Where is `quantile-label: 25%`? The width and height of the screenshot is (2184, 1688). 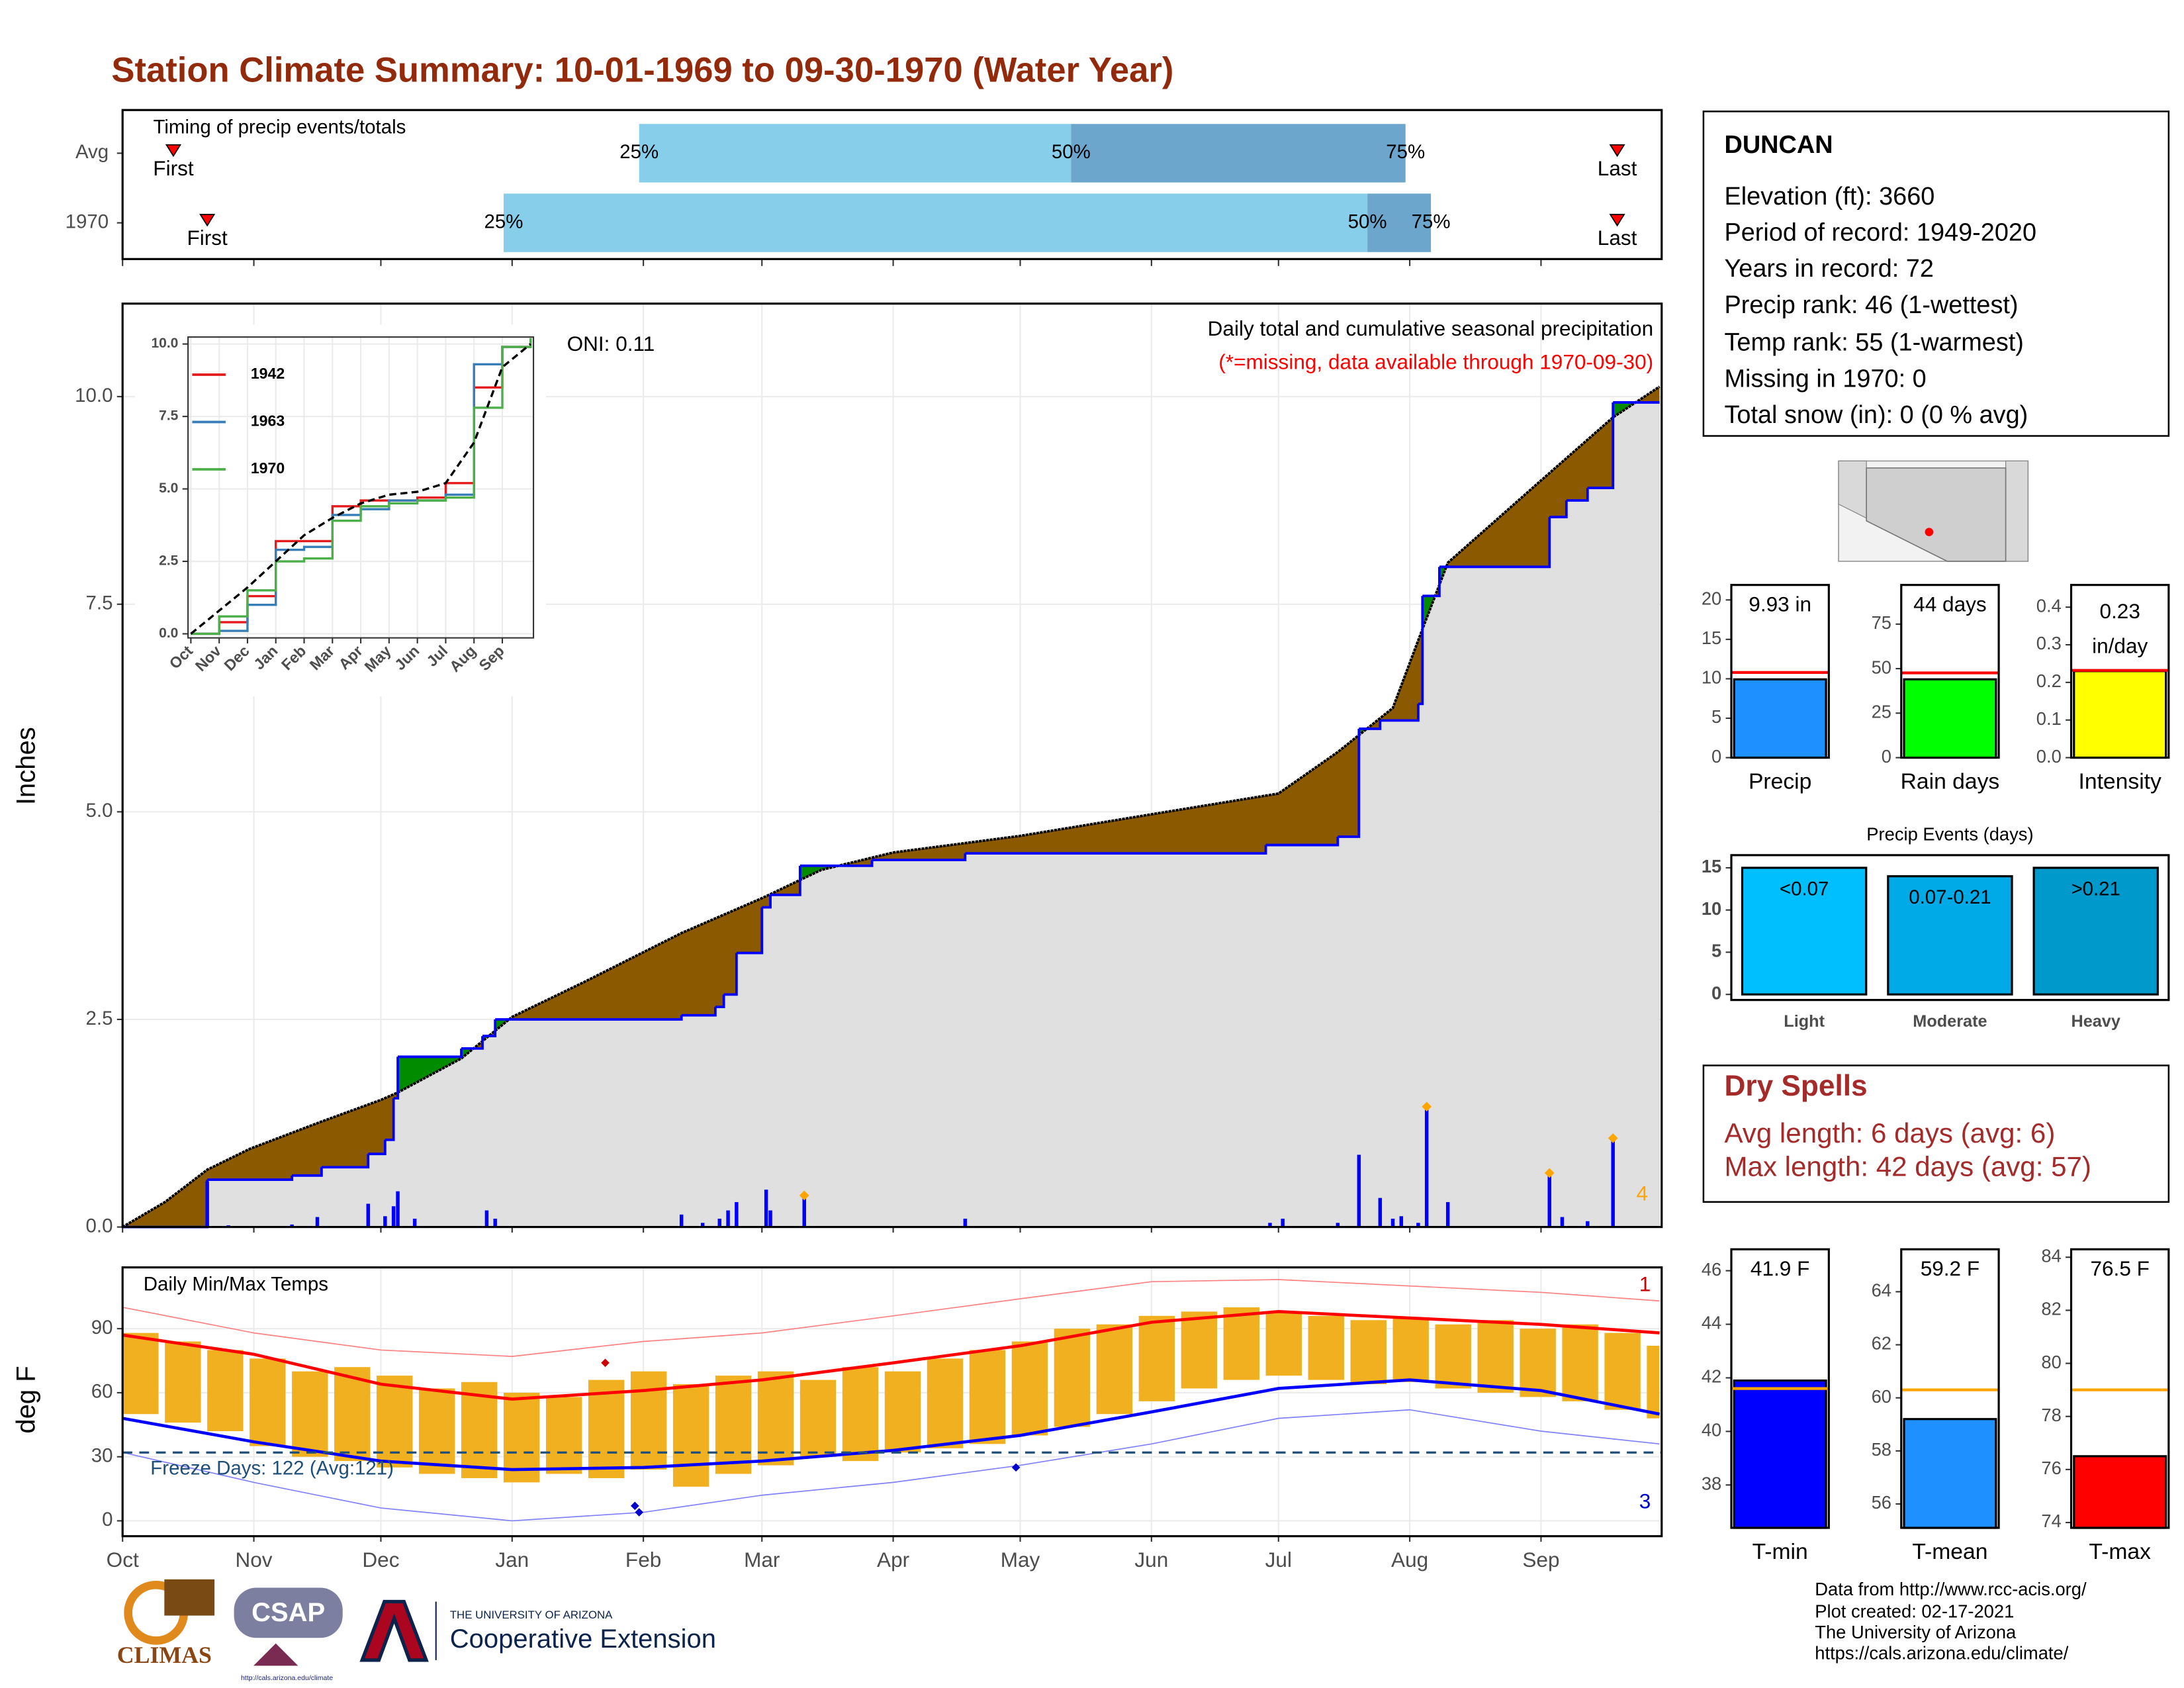 quantile-label: 25% is located at coordinates (639, 152).